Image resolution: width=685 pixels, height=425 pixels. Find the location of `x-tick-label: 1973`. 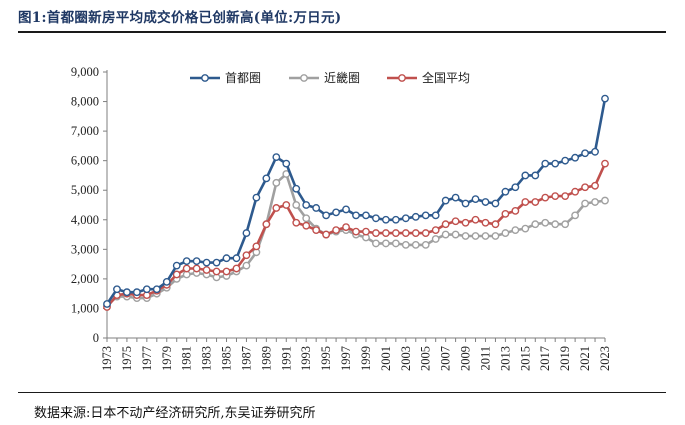

x-tick-label: 1973 is located at coordinates (107, 358).